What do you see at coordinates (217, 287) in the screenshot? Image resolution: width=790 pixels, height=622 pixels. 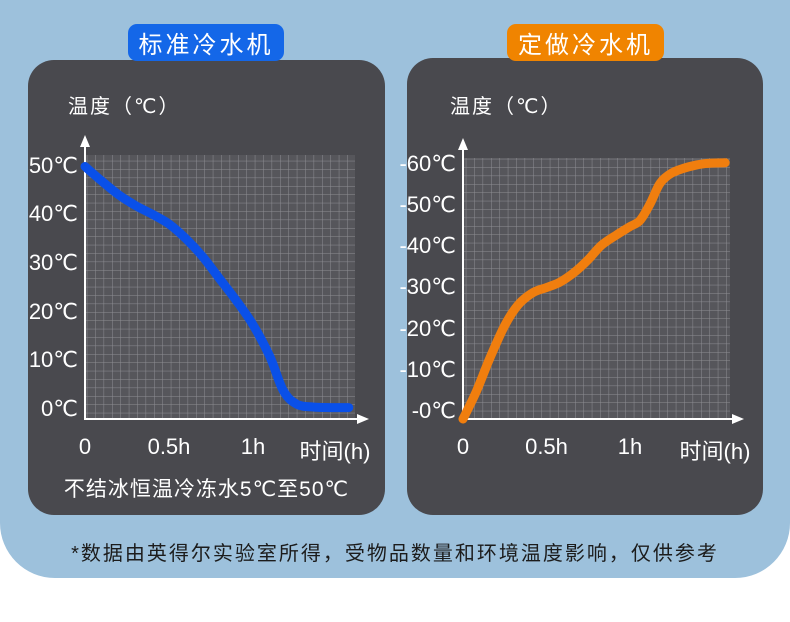 I see `standard-chiller-curve` at bounding box center [217, 287].